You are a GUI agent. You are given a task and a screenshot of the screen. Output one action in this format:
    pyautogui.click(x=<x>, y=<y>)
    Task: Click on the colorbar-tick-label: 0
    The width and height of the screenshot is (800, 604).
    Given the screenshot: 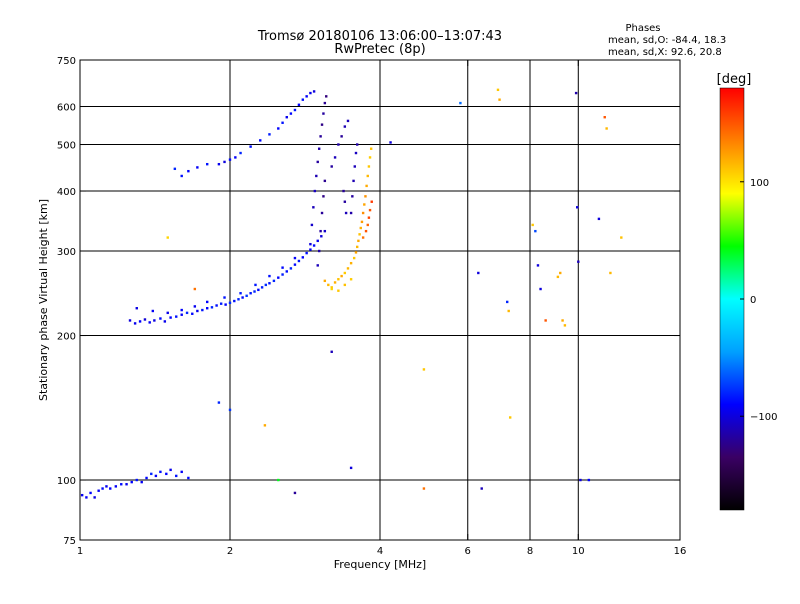 What is the action you would take?
    pyautogui.click(x=753, y=300)
    